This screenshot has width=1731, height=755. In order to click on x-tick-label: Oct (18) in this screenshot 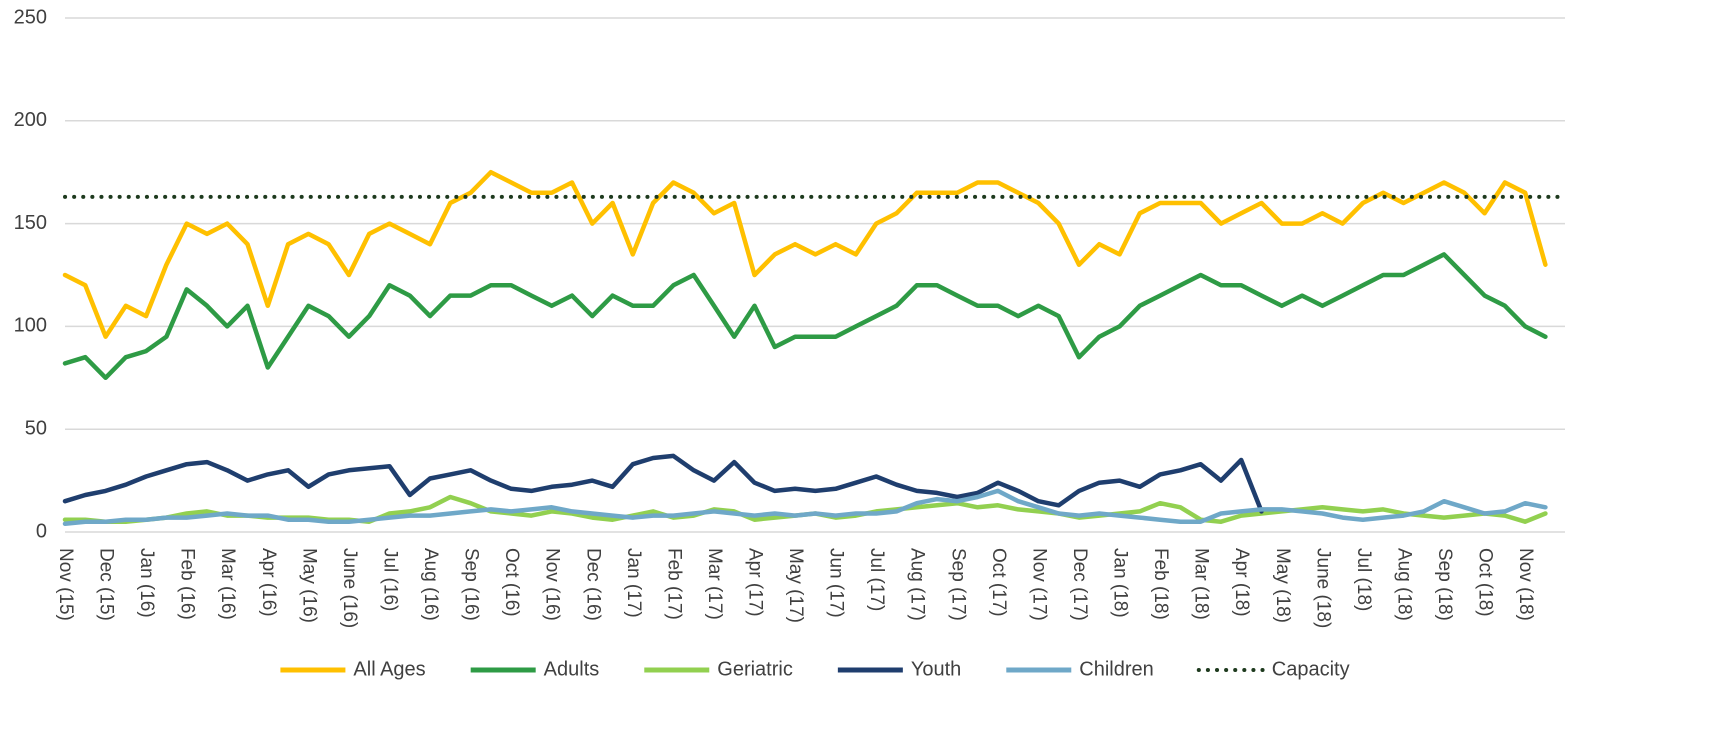, I will do `click(1485, 582)`.